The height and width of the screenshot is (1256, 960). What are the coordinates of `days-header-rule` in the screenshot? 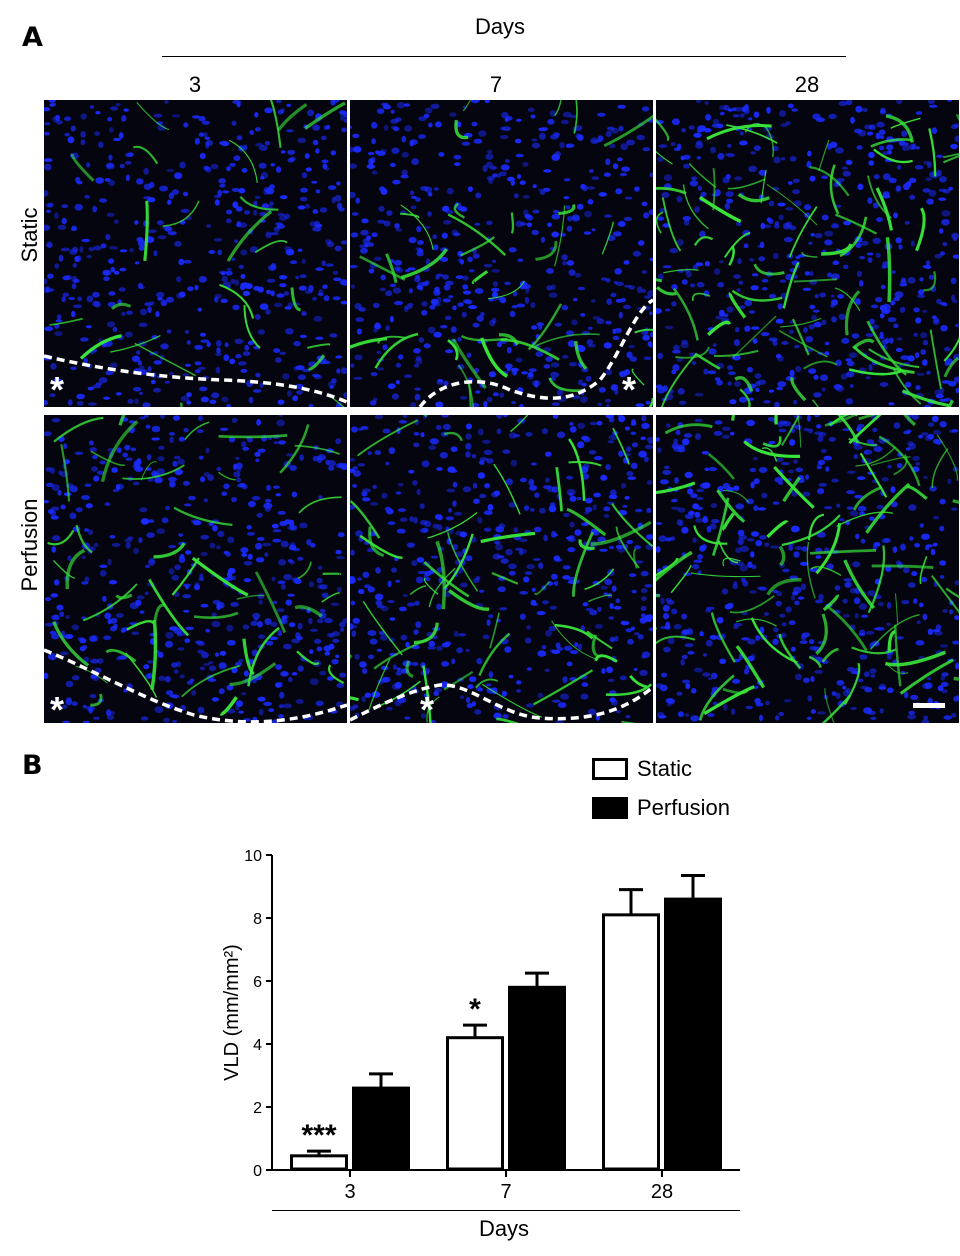 It's located at (504, 56).